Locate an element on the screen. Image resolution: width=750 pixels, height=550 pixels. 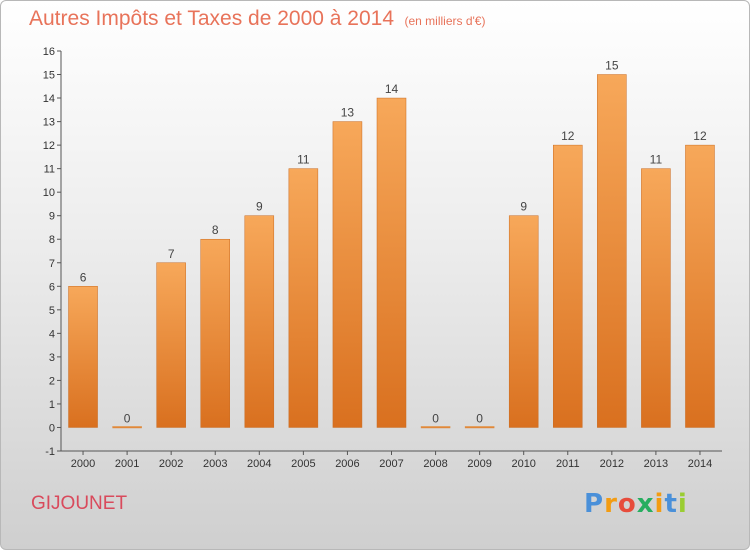
x-tick-label: 2007 is located at coordinates (391, 464).